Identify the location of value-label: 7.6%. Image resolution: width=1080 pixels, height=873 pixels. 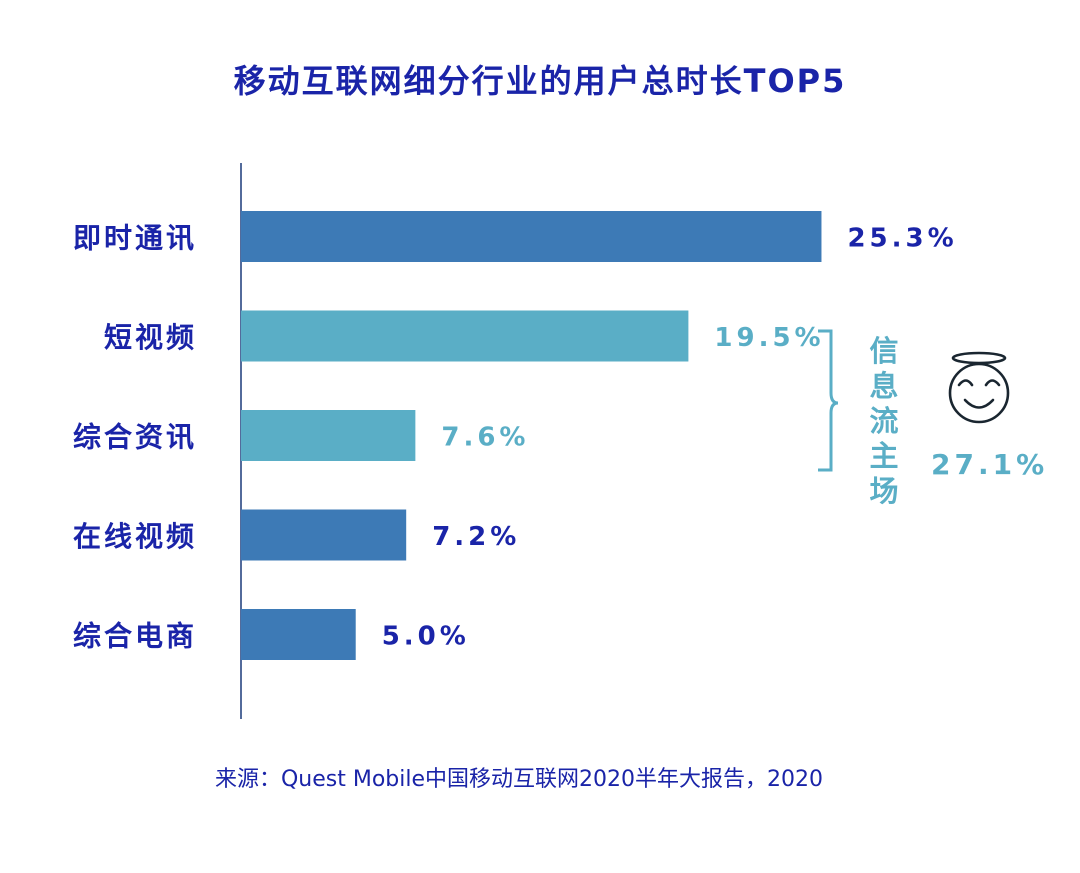
(485, 438).